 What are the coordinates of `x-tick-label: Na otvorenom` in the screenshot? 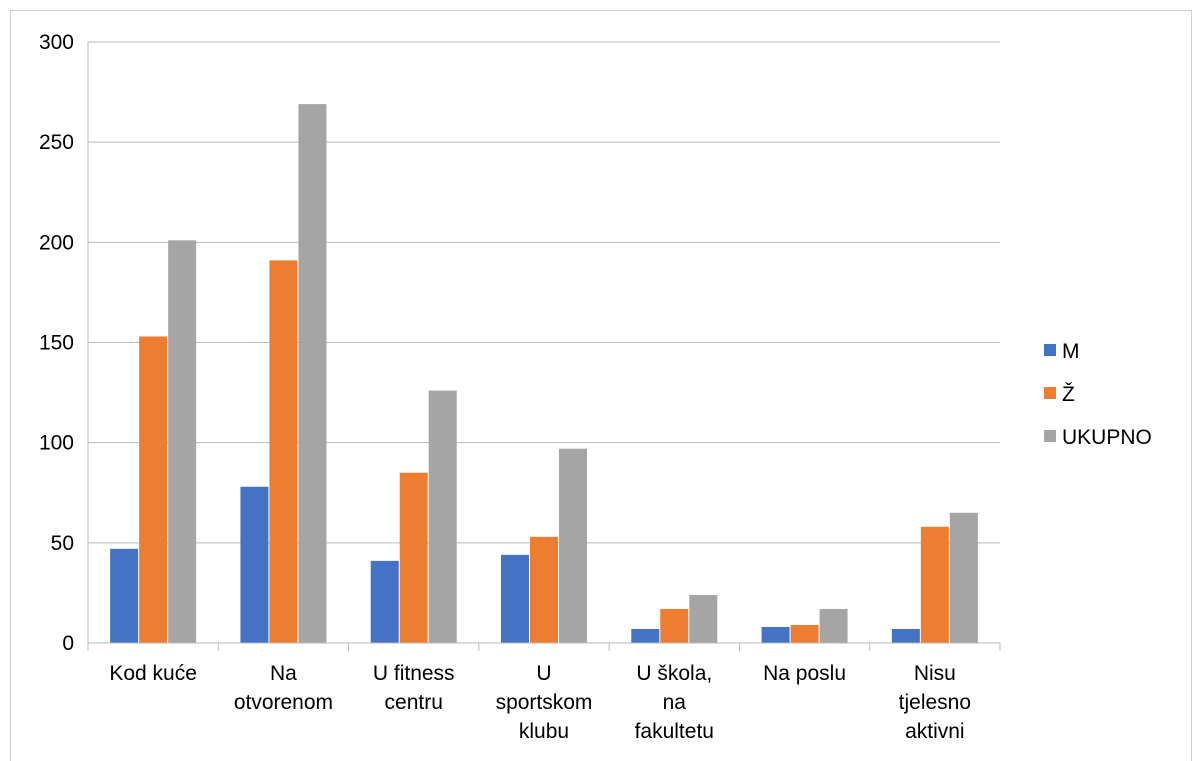 It's located at (283, 688).